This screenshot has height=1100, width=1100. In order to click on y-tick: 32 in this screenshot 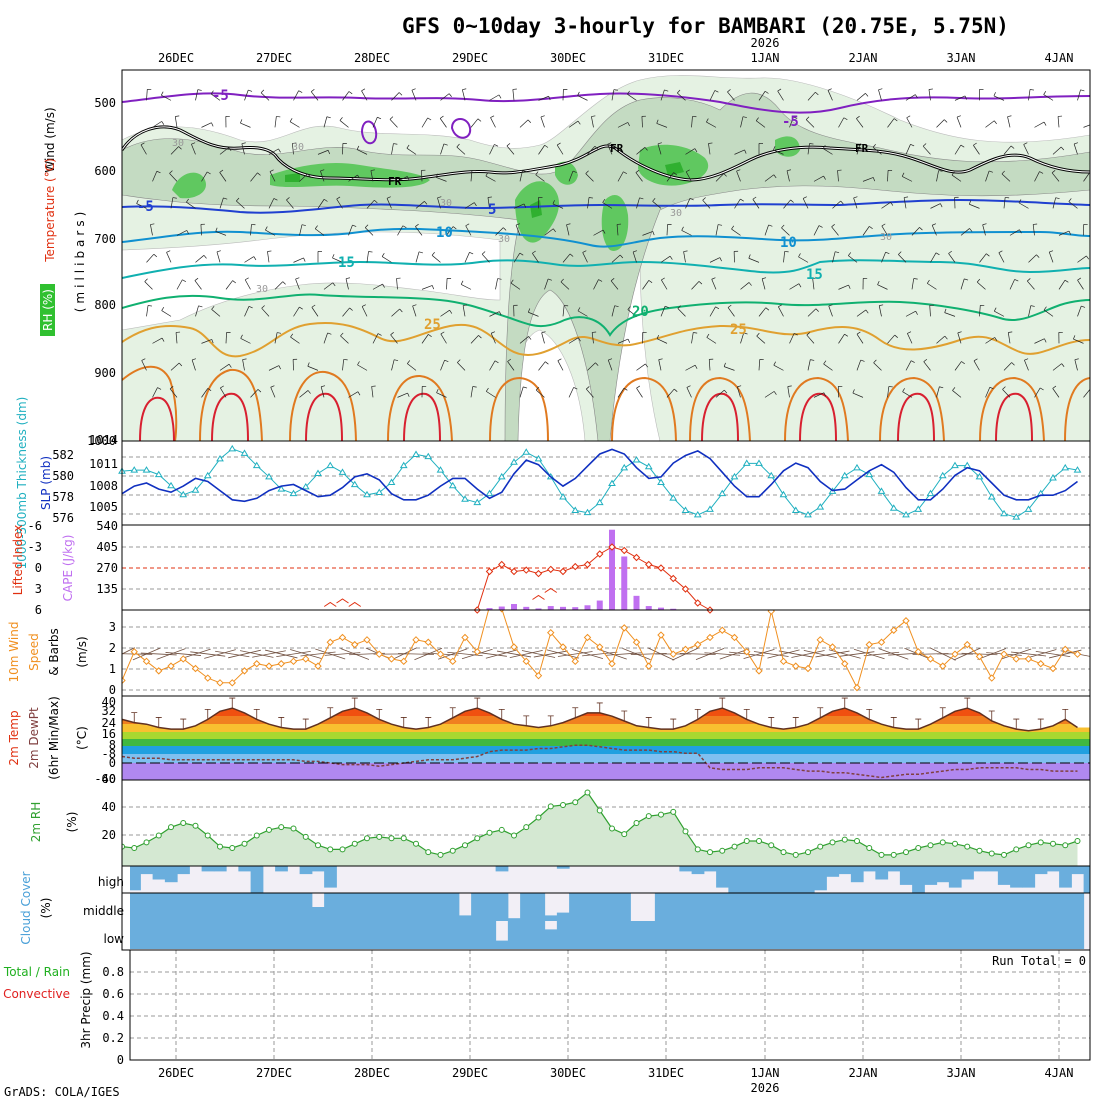, I will do `click(109, 711)`.